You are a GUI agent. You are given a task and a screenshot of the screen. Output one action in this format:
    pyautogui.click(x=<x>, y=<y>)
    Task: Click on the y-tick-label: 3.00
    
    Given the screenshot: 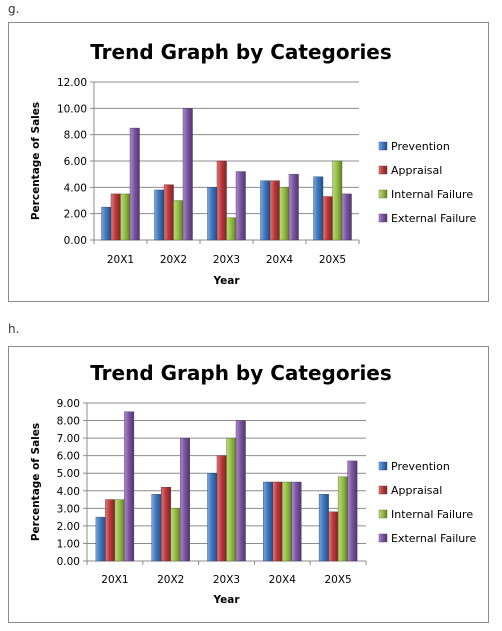 What is the action you would take?
    pyautogui.click(x=68, y=509)
    